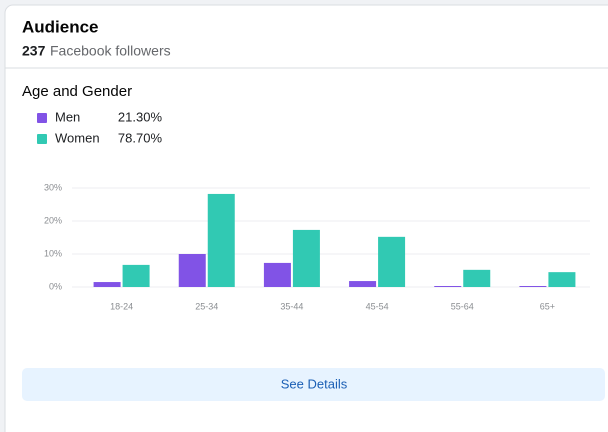 Image resolution: width=608 pixels, height=432 pixels. Describe the element at coordinates (140, 137) in the screenshot. I see `legend-value: 78.70%` at that location.